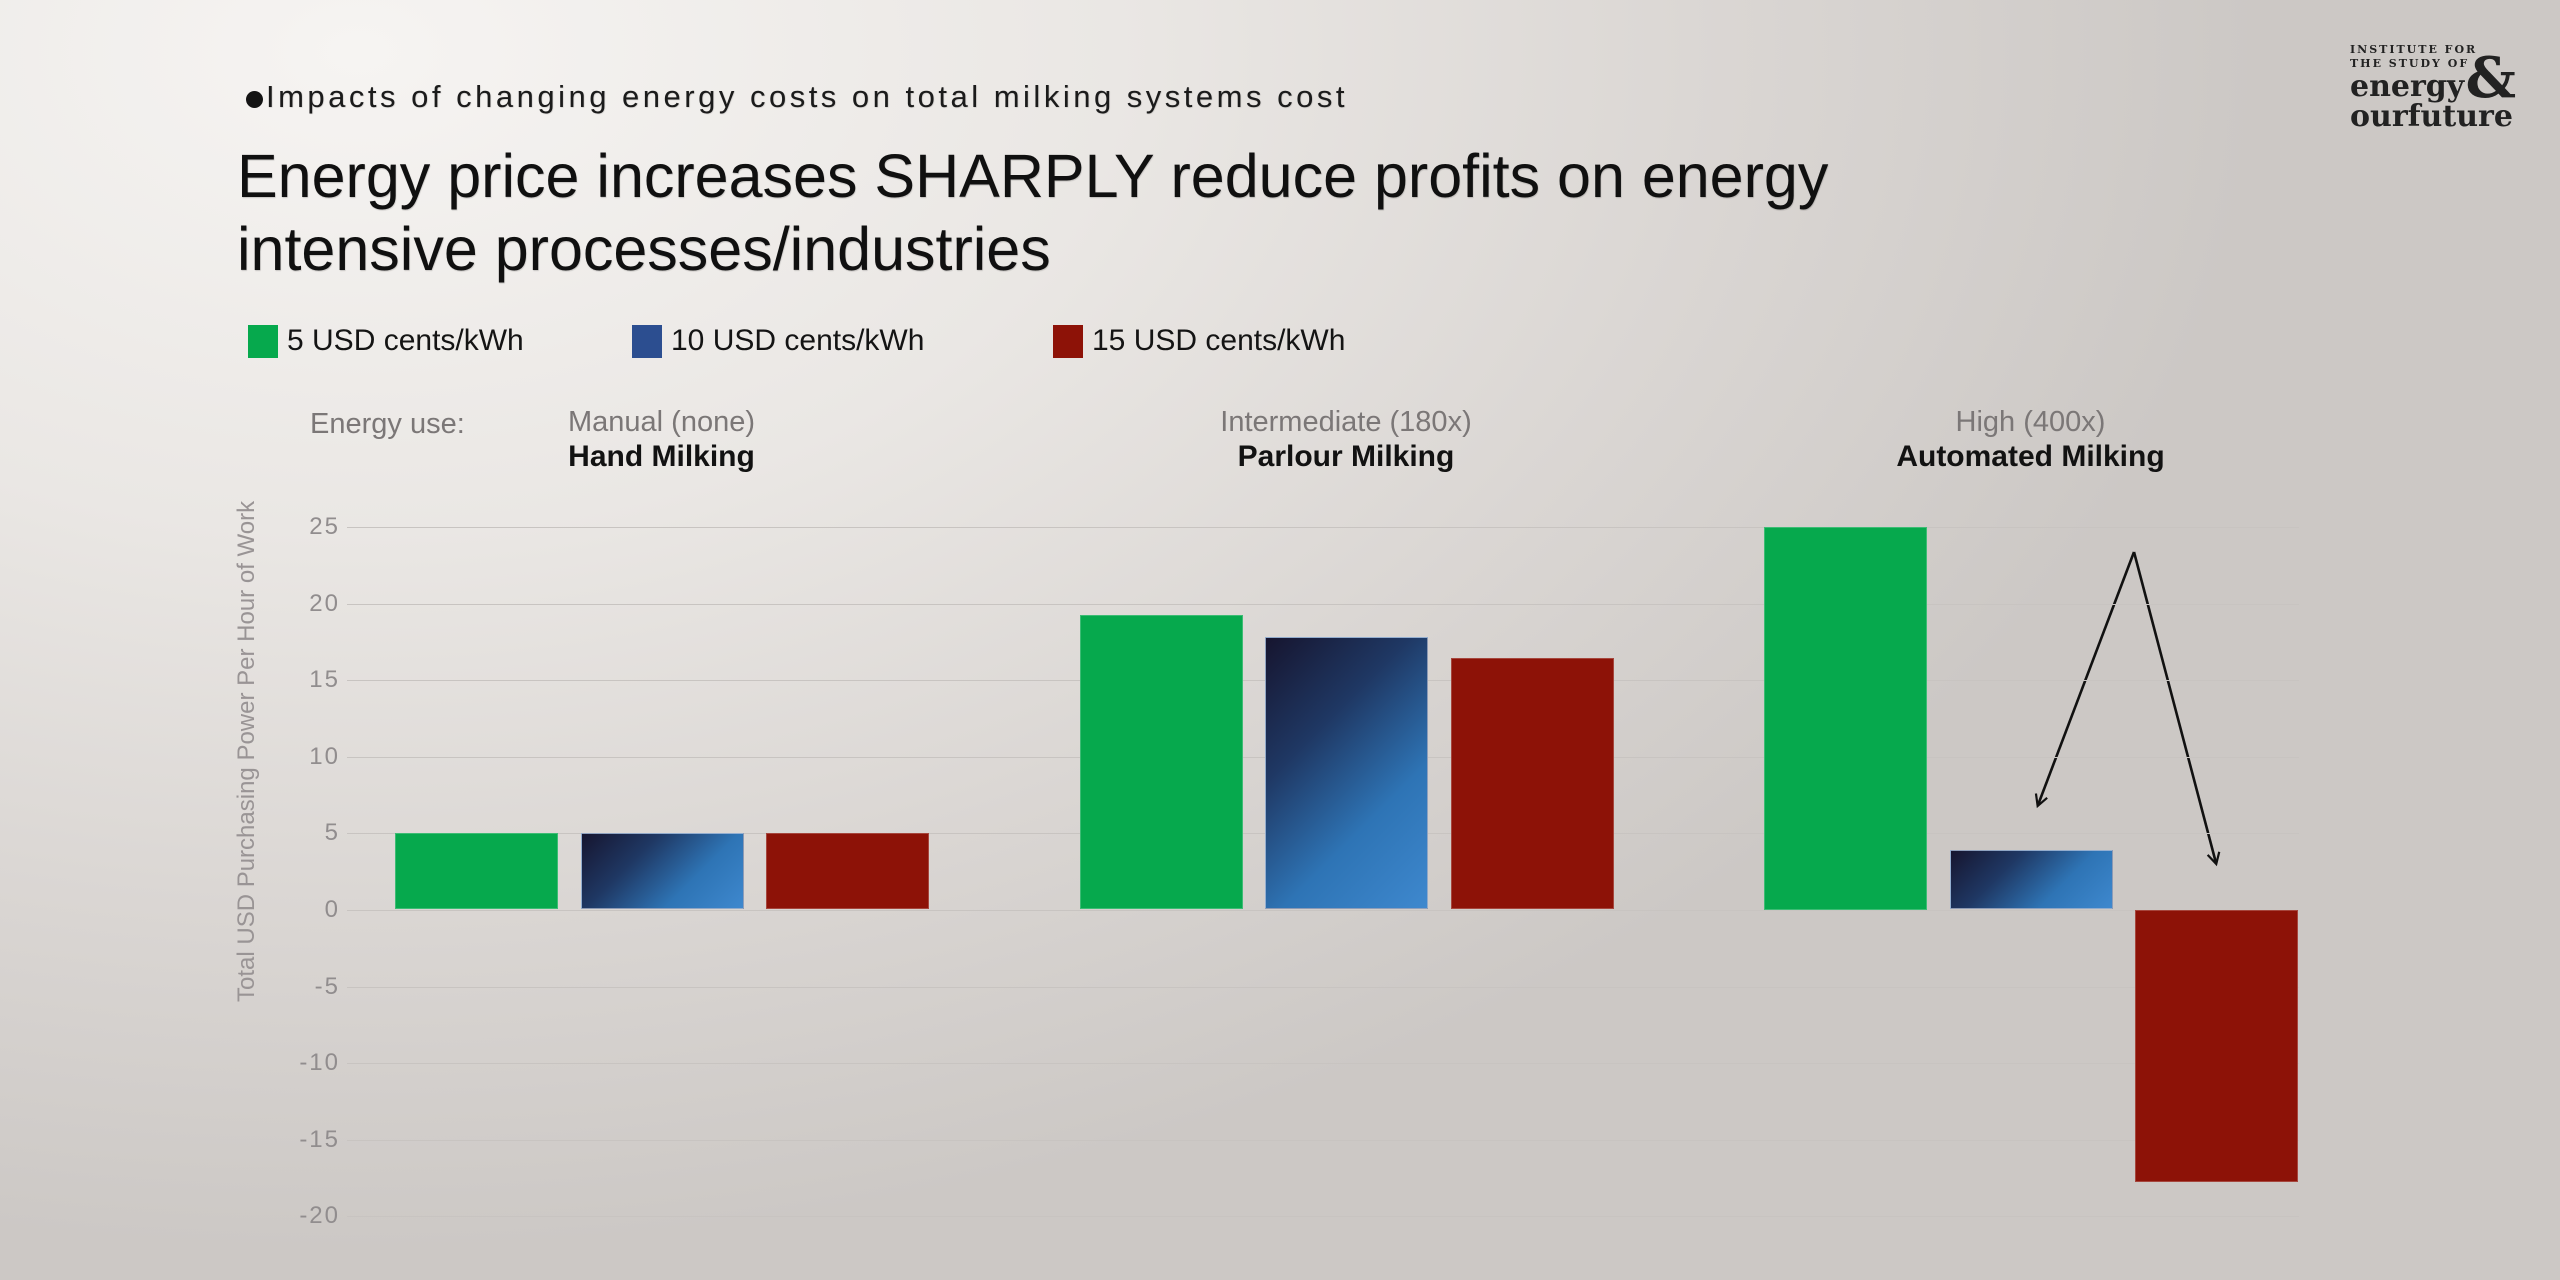 Image resolution: width=2560 pixels, height=1280 pixels. What do you see at coordinates (387, 424) in the screenshot?
I see `energy-use-label: Energy use:` at bounding box center [387, 424].